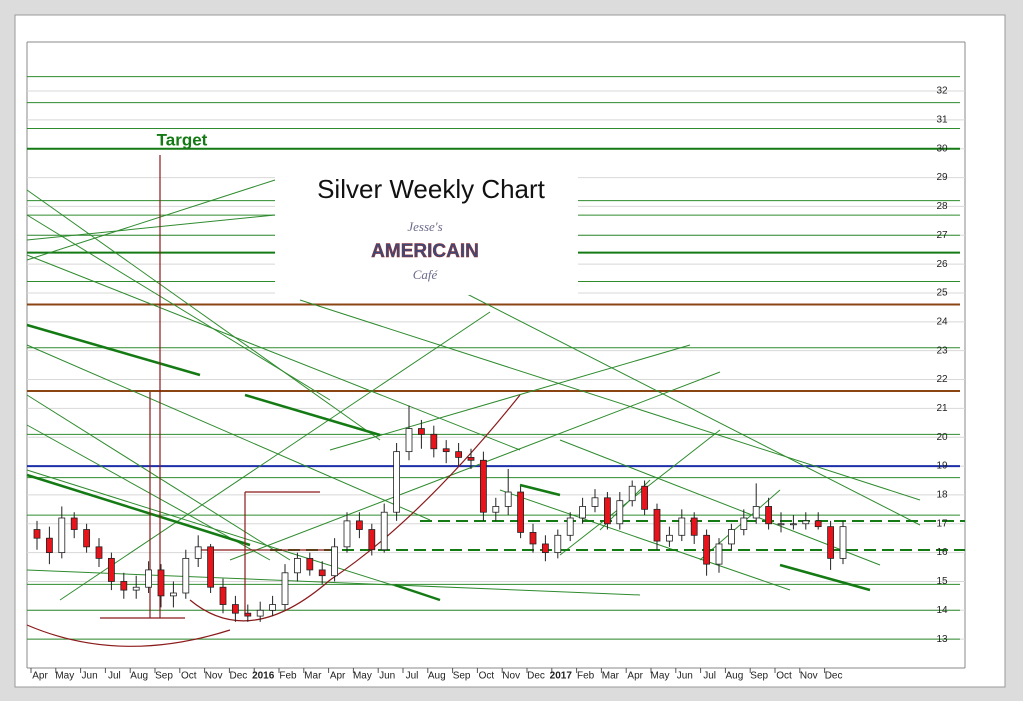 This screenshot has width=1023, height=701. I want to click on chart-title: Silver Weekly Chart, so click(431, 189).